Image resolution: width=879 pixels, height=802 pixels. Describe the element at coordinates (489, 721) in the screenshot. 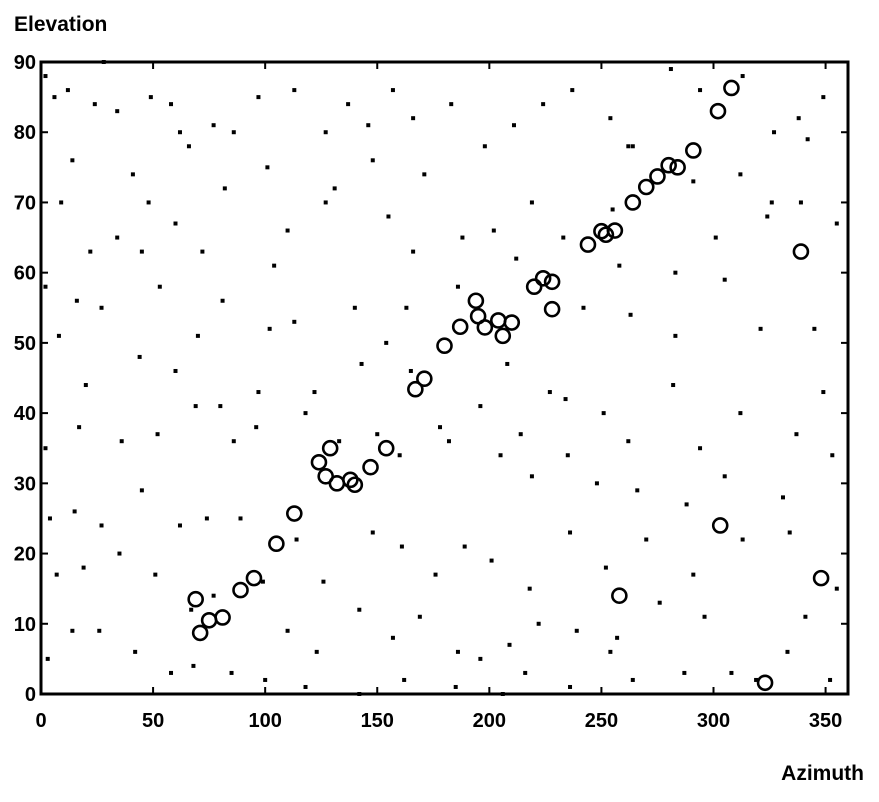

I see `x-tick-label: 200` at that location.